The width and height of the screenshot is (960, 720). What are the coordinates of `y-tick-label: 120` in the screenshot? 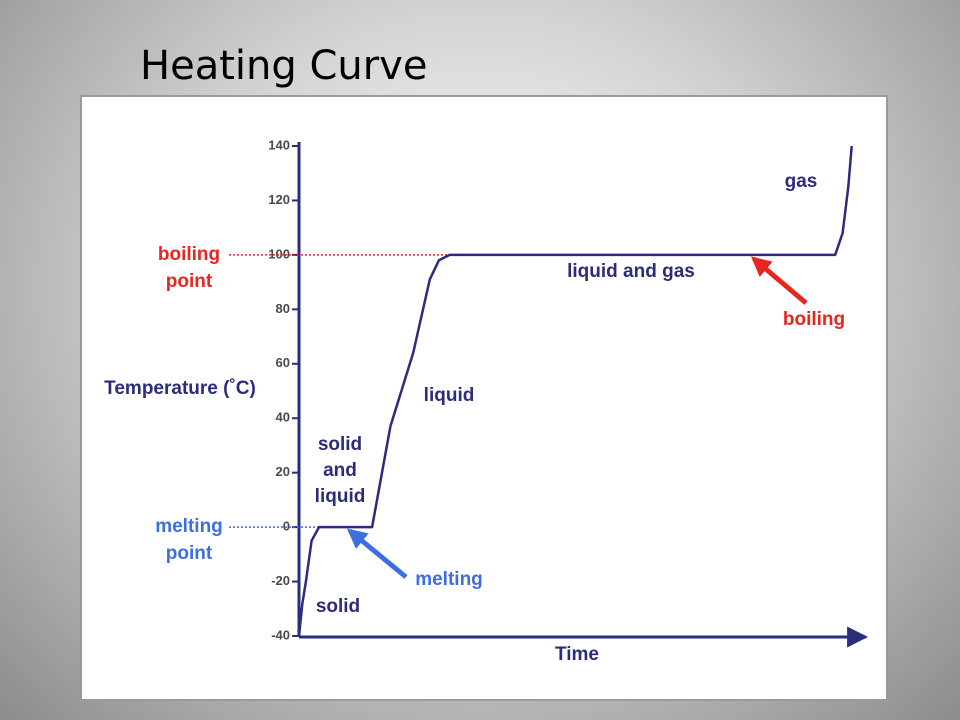 It's located at (279, 199).